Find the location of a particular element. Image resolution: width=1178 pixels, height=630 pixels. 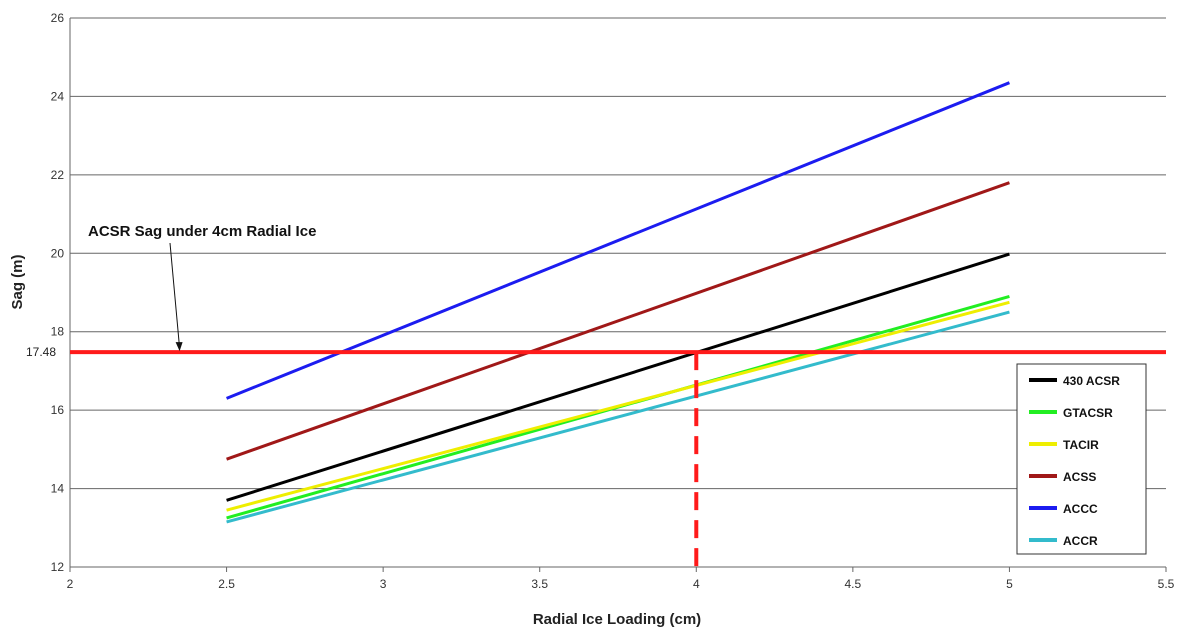

legend-label: ACCR is located at coordinates (1080, 541).